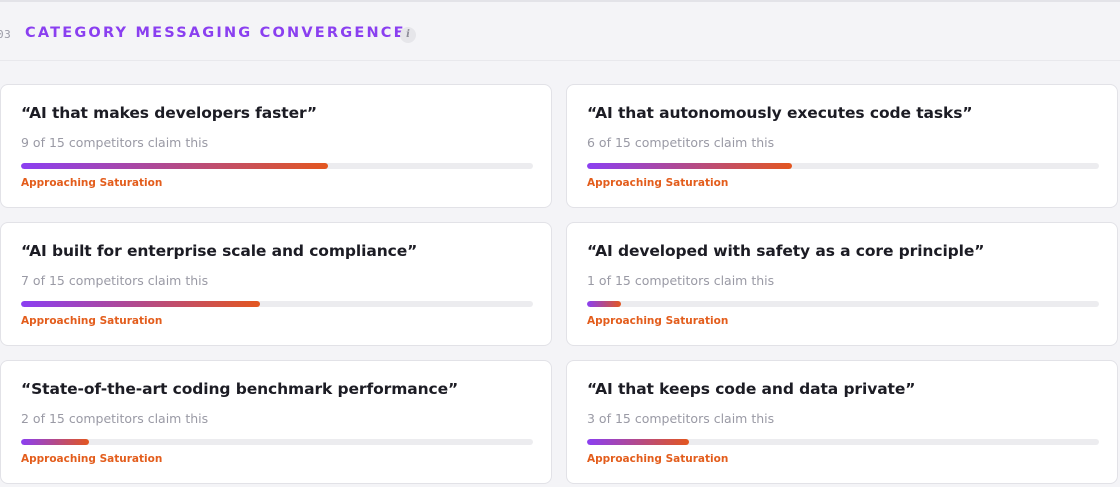  I want to click on section-header: 03 CATEGORY MESSAGING CONVERGENCE i, so click(560, 31).